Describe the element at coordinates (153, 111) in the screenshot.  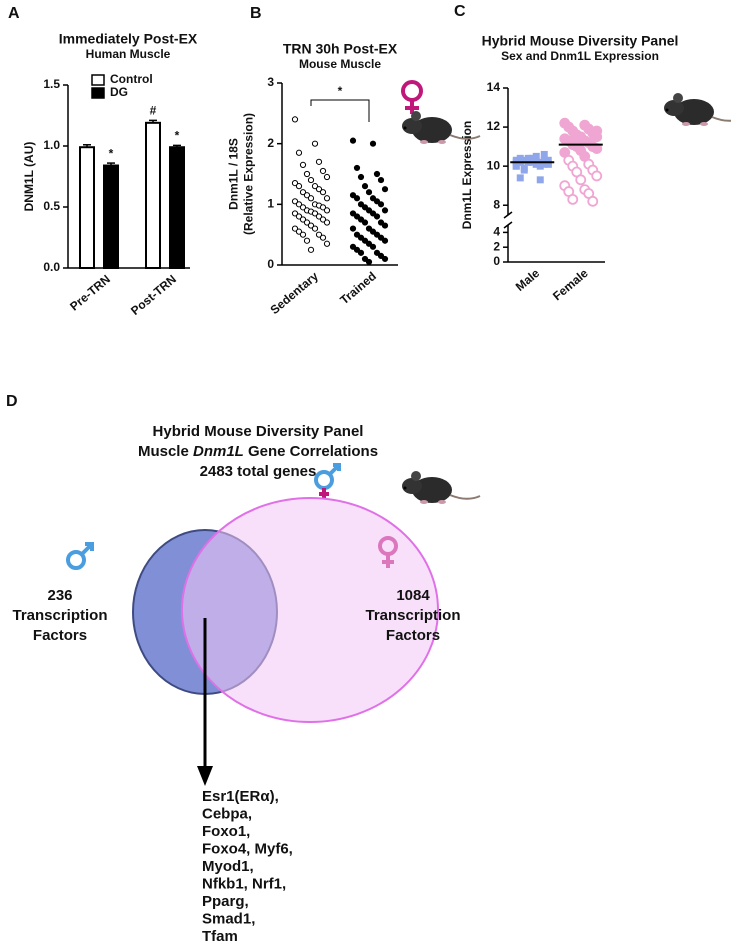
I see `bar-marker: #` at that location.